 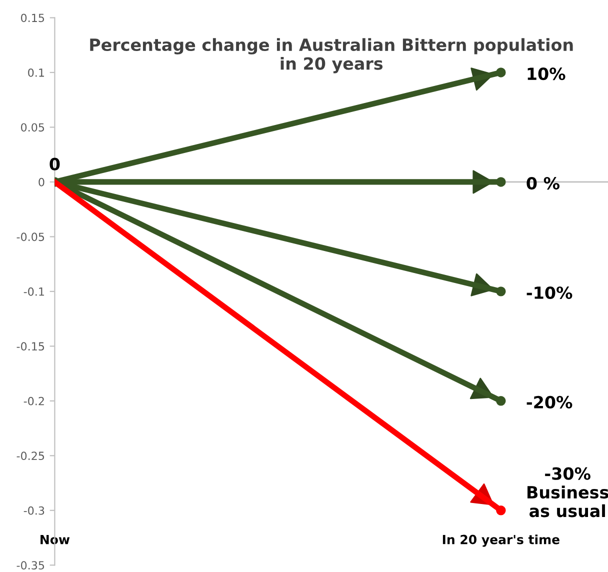 I want to click on y-tick-label: 0.05, so click(x=32, y=127).